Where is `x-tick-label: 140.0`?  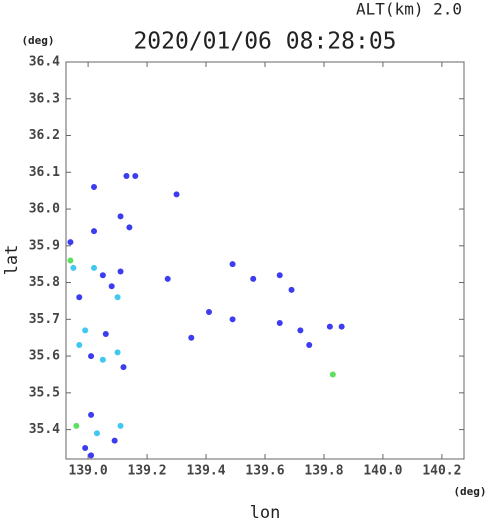 x-tick-label: 140.0 is located at coordinates (382, 471).